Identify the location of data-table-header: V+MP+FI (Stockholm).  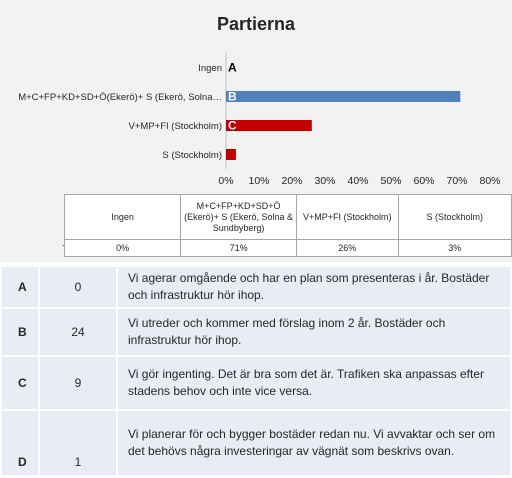
(347, 217).